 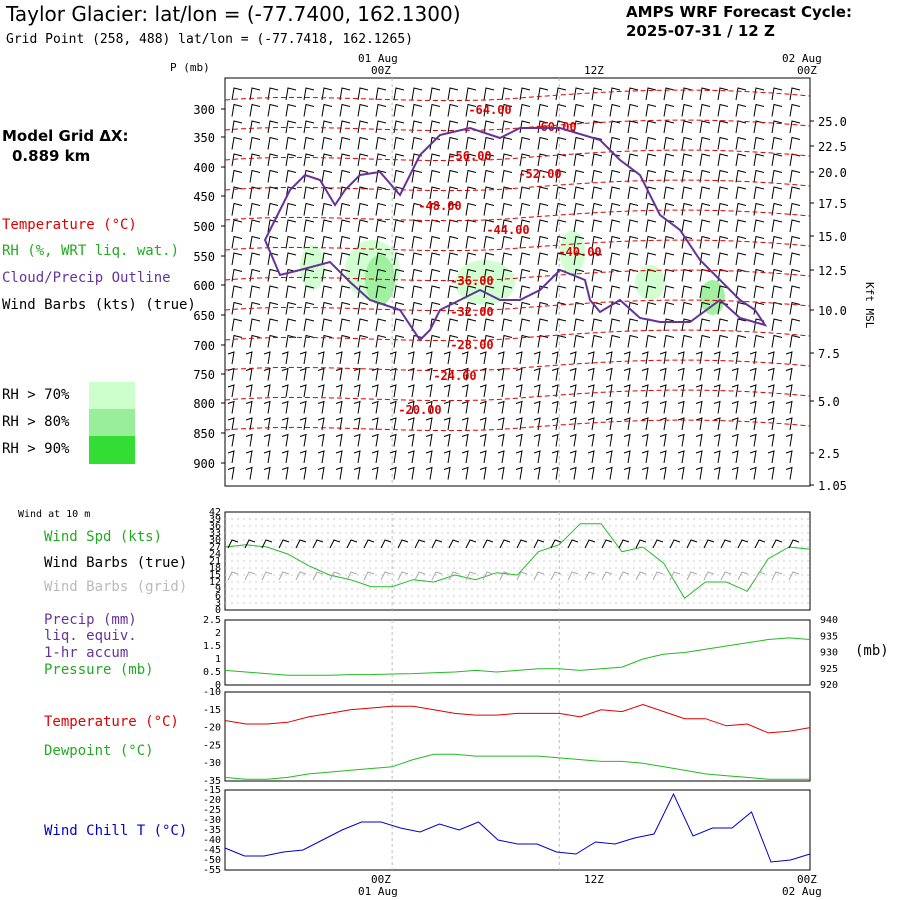 I want to click on top-time-00z-2: 00Z, so click(x=807, y=70).